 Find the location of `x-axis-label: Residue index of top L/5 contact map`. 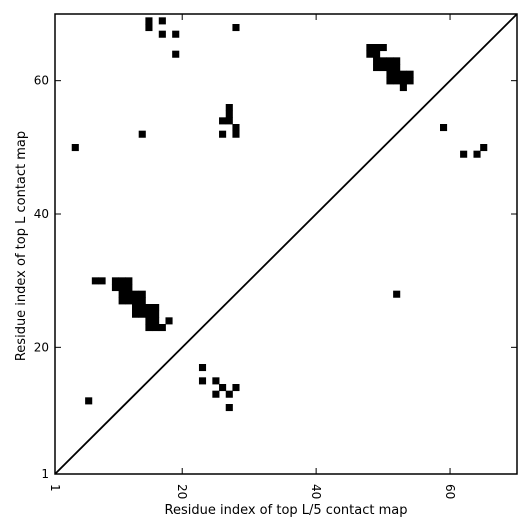

x-axis-label: Residue index of top L/5 contact map is located at coordinates (286, 510).